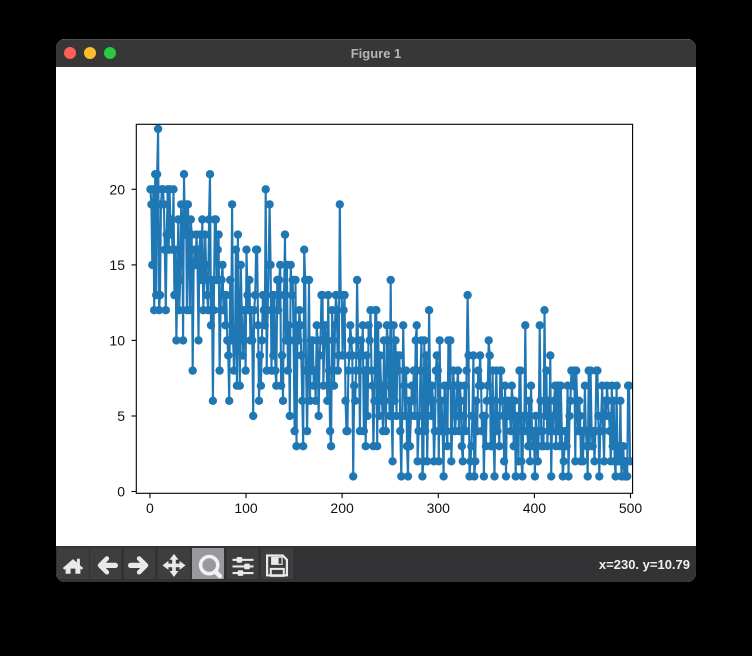  Describe the element at coordinates (631, 508) in the screenshot. I see `svg-text: 500` at that location.